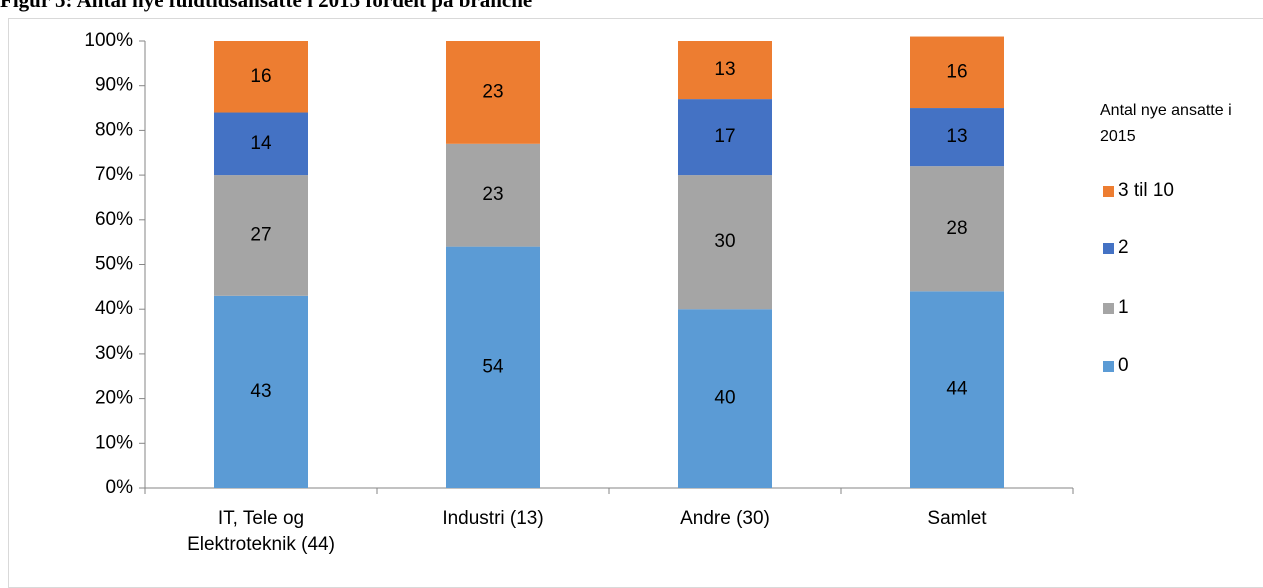  I want to click on legend-label: 1, so click(1123, 307).